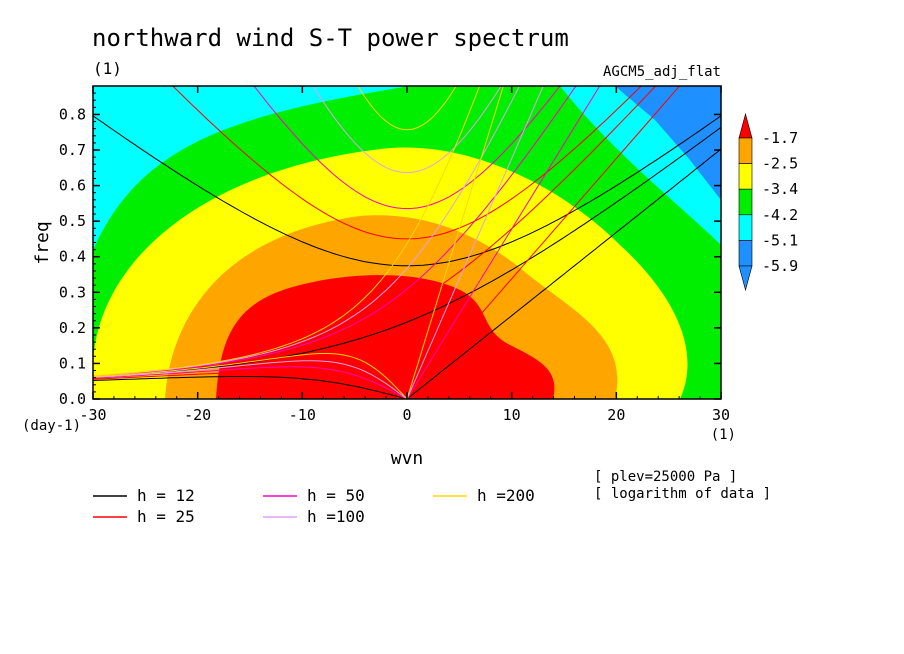 This screenshot has width=904, height=654. Describe the element at coordinates (42, 242) in the screenshot. I see `y-axis-label: freq` at that location.